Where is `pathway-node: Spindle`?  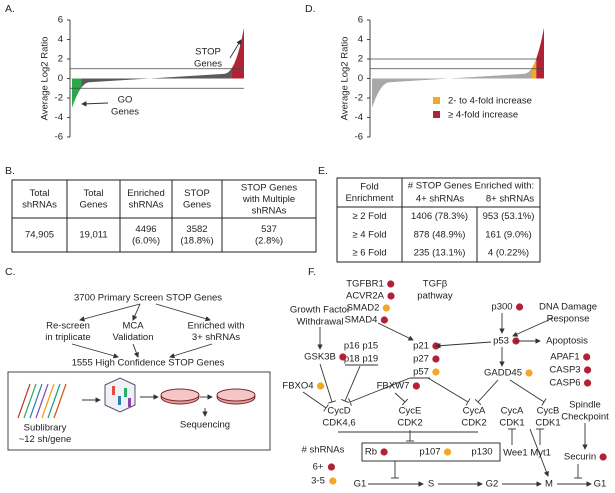 pathway-node: Spindle is located at coordinates (585, 405).